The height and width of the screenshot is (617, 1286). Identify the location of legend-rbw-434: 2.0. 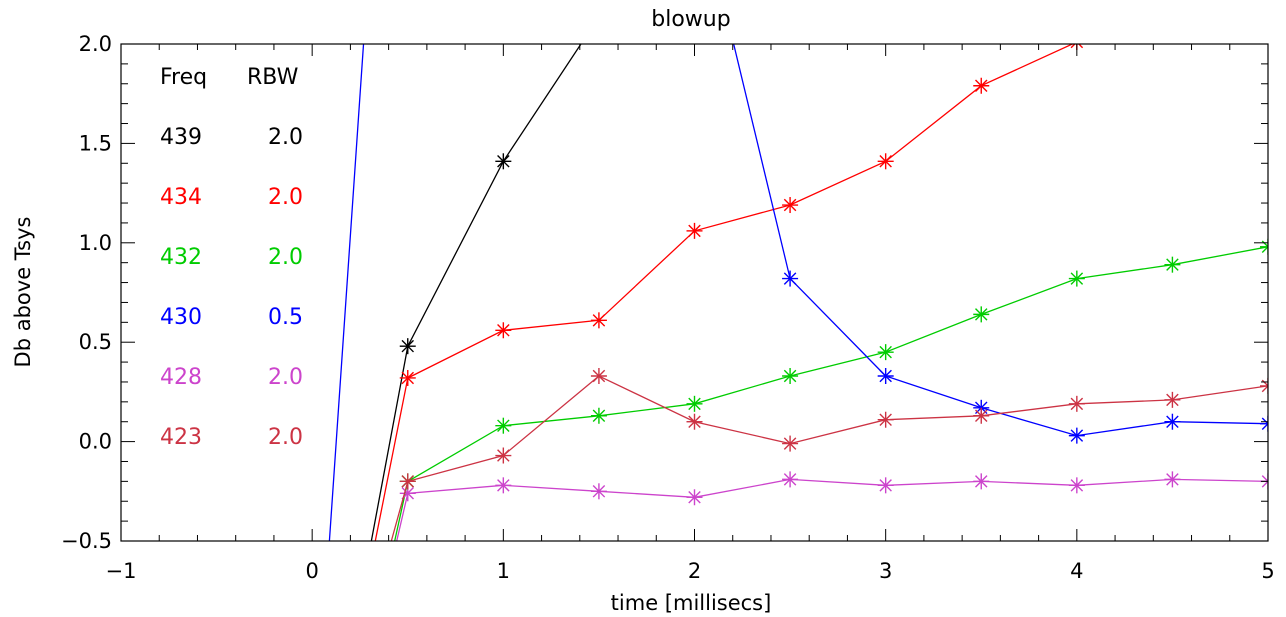
(285, 197).